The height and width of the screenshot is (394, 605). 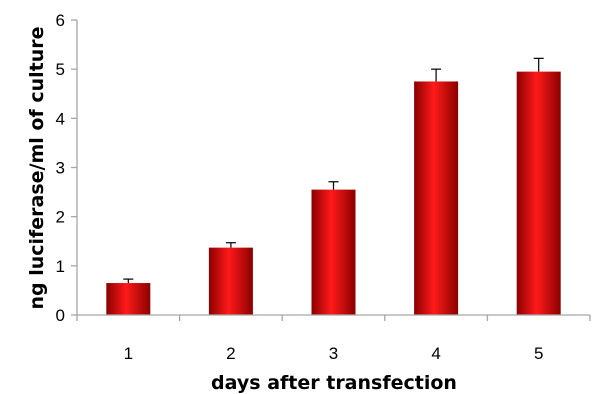 What do you see at coordinates (128, 353) in the screenshot?
I see `x-tick-label: 1` at bounding box center [128, 353].